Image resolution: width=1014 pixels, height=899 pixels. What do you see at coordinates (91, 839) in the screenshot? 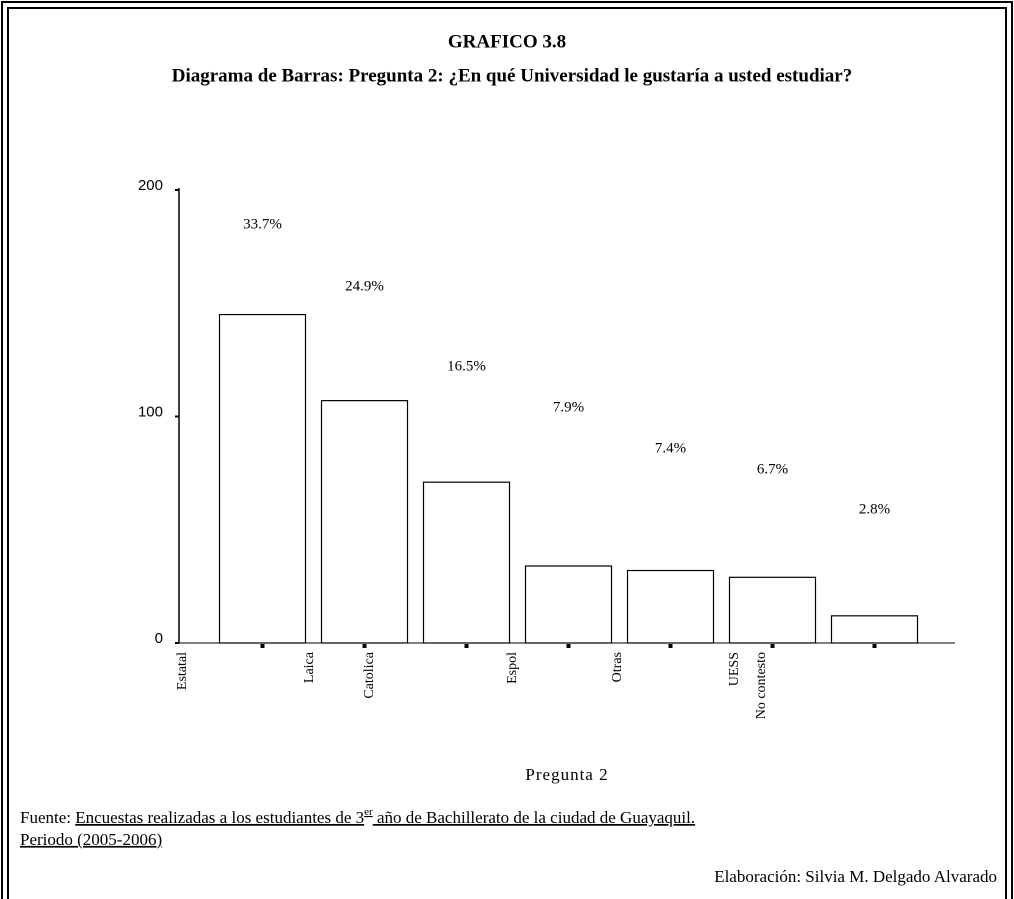
I see `source-period: Periodo (2005-2006)` at bounding box center [91, 839].